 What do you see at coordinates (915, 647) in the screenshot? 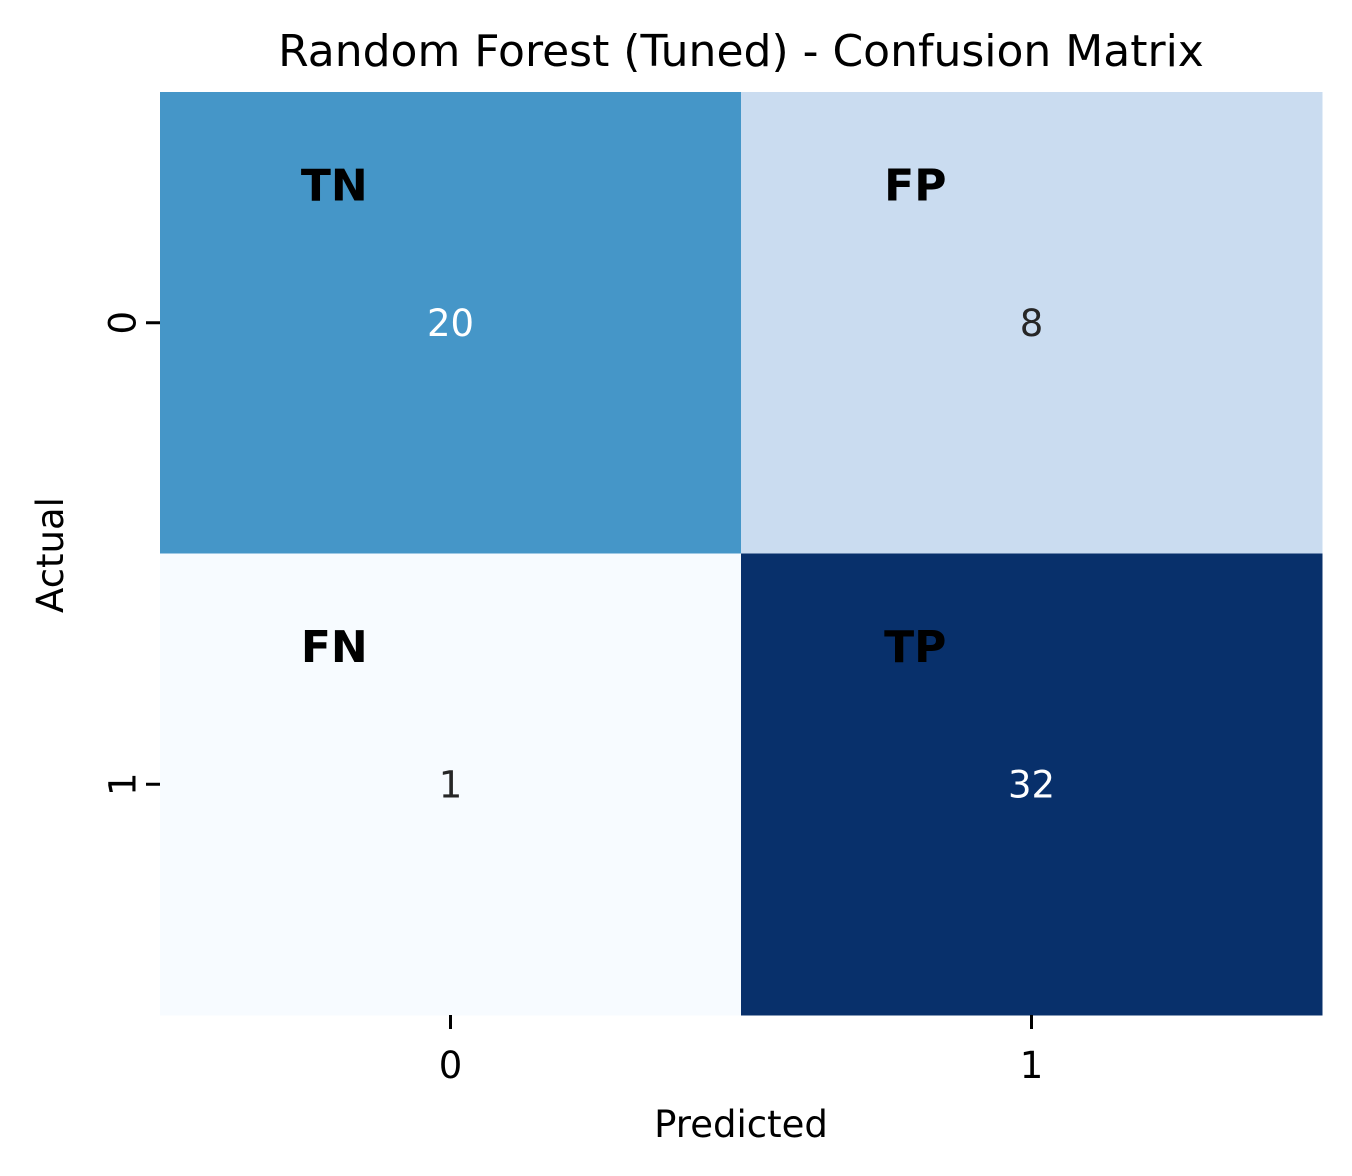
I see `cell-tag-tp: TP` at bounding box center [915, 647].